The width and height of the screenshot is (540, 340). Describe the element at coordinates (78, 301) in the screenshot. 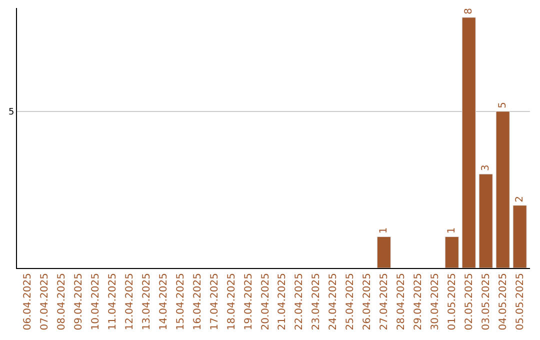

I see `x-tick-label: 09.04.2025` at that location.